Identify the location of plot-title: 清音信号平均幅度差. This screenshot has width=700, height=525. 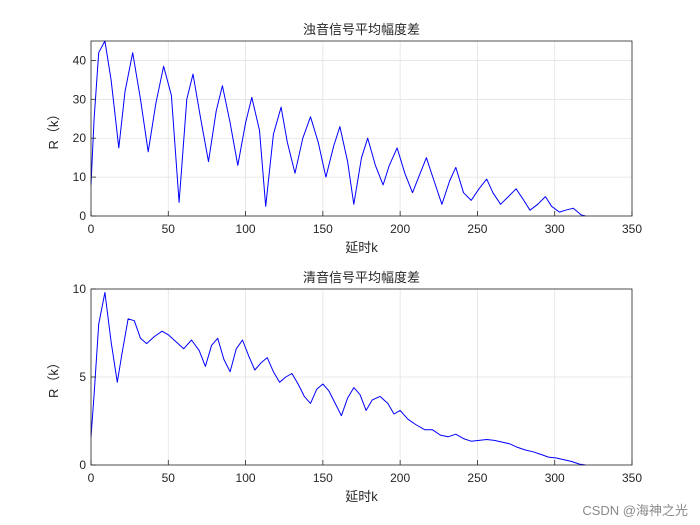
(361, 278).